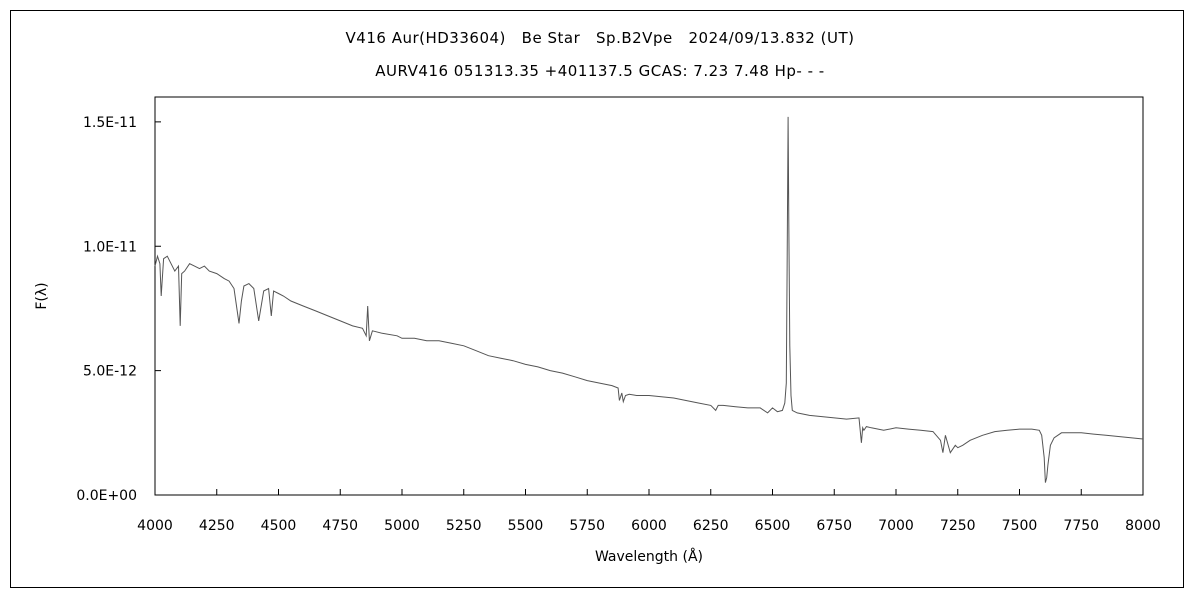 The height and width of the screenshot is (600, 1200). I want to click on x-tick-label: 6000, so click(649, 526).